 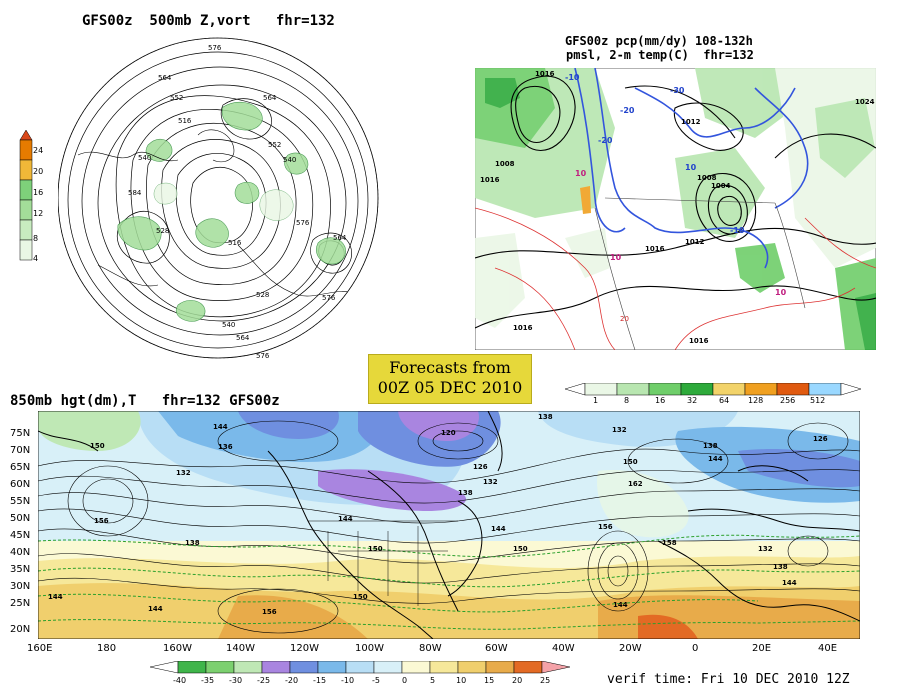 What do you see at coordinates (707, 178) in the screenshot?
I see `pmsl-contour-label: 1008` at bounding box center [707, 178].